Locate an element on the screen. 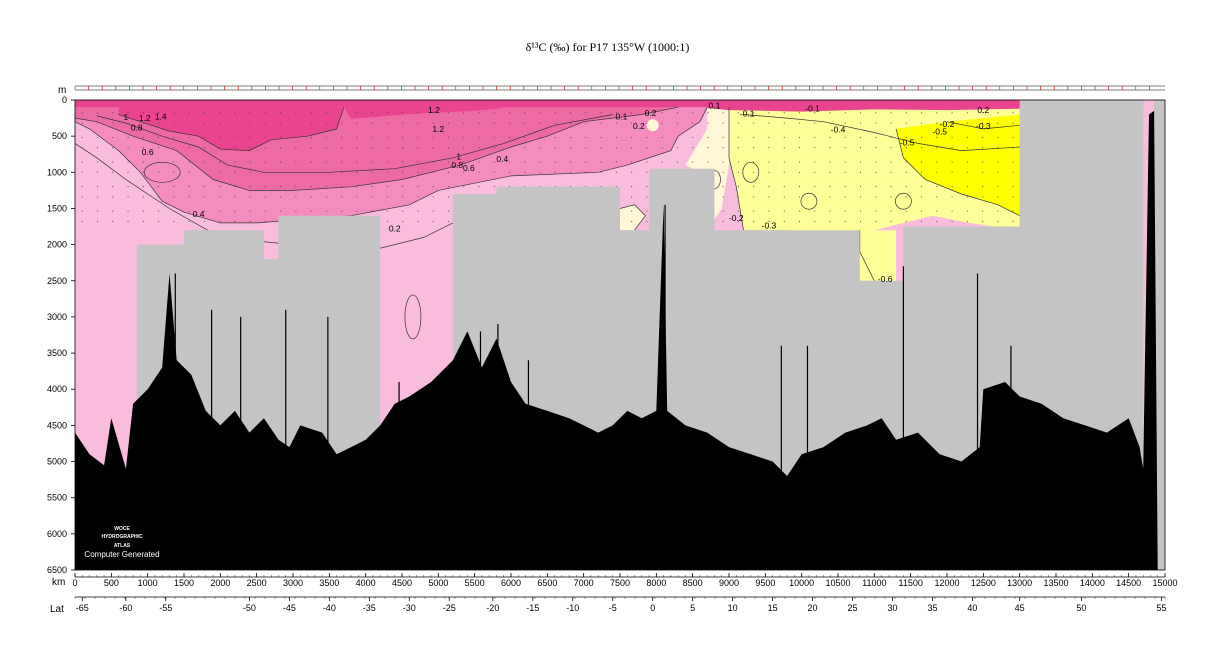 The image size is (1215, 650). contour-label: 0.2 is located at coordinates (651, 113).